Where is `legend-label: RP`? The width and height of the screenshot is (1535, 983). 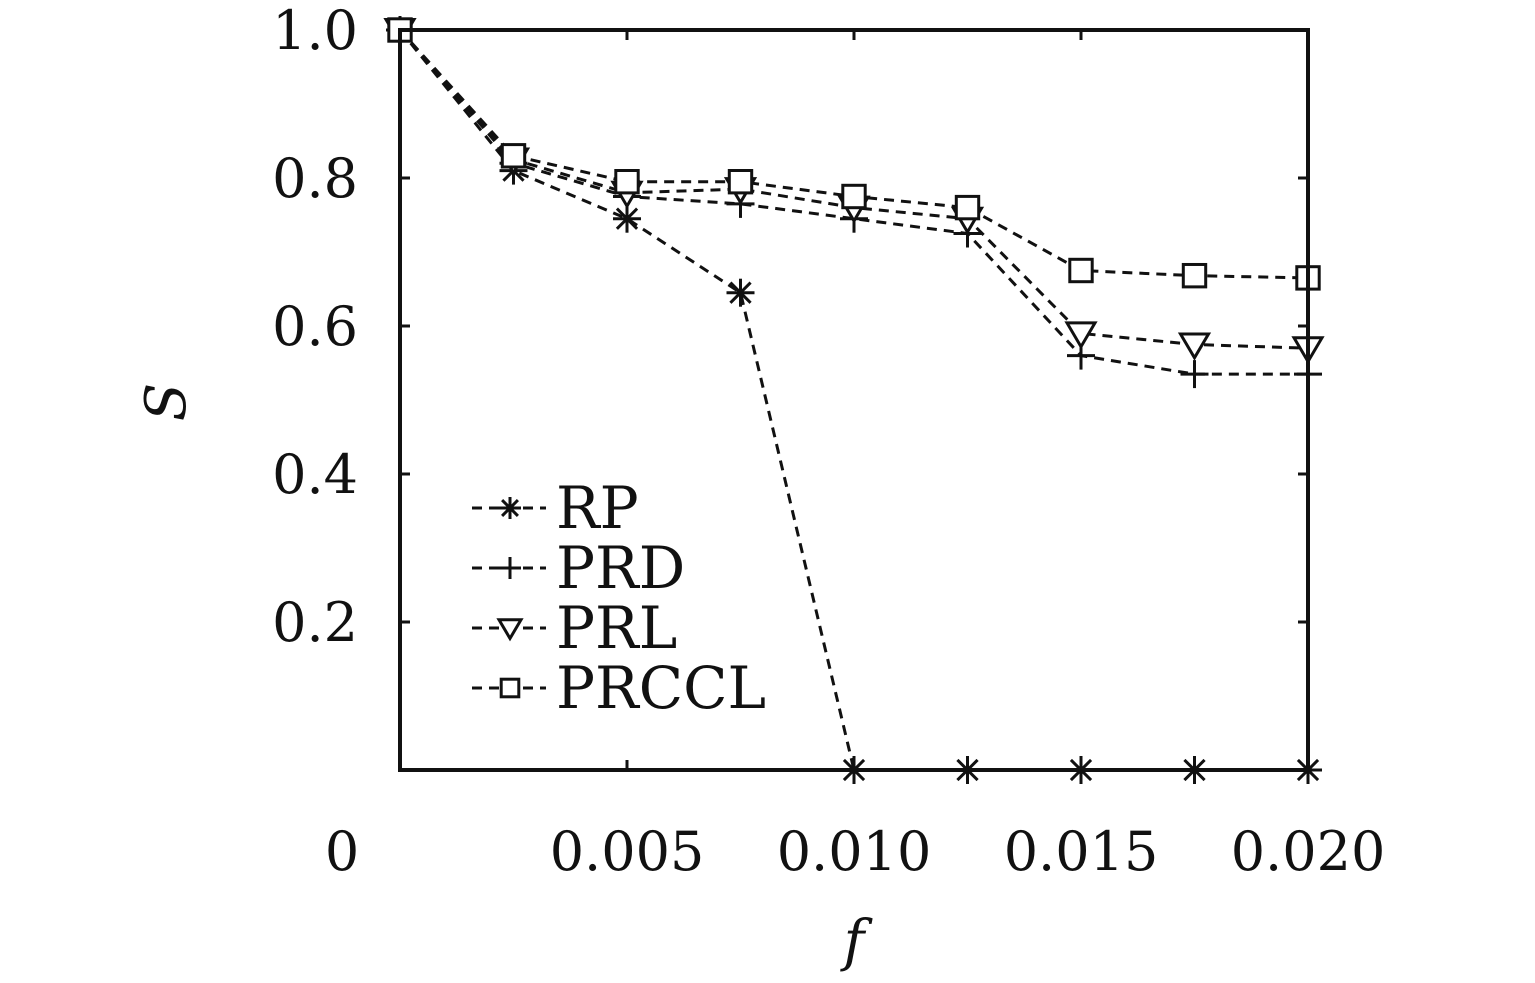 legend-label: RP is located at coordinates (597, 508).